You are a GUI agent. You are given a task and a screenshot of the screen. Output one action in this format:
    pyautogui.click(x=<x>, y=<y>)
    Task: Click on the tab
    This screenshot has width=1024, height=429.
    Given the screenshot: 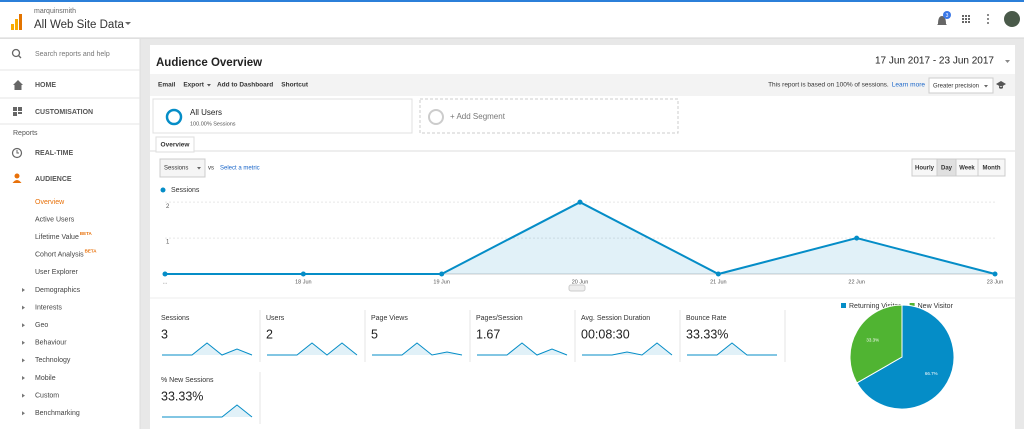 What is the action you would take?
    pyautogui.click(x=175, y=144)
    